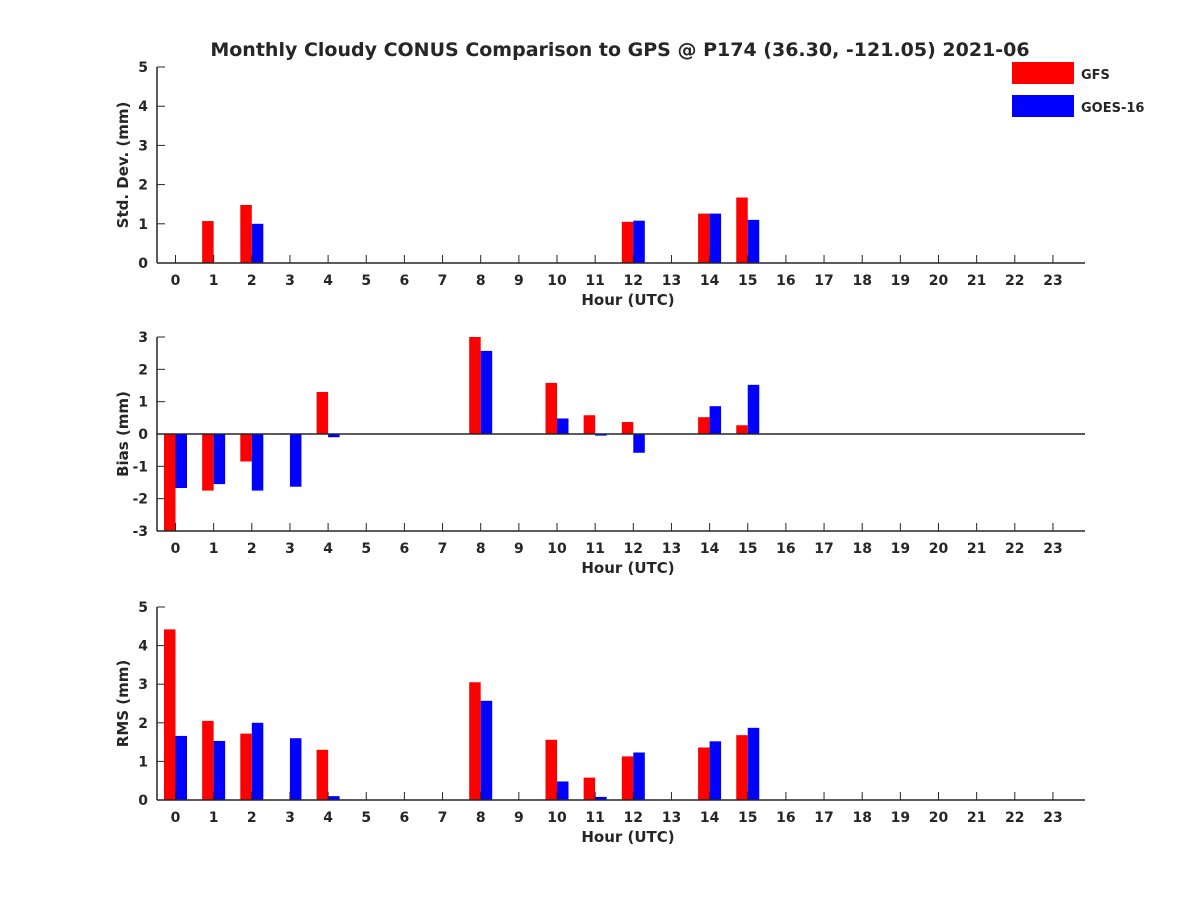 The width and height of the screenshot is (1200, 900). What do you see at coordinates (823, 281) in the screenshot?
I see `x-tick-label: 17` at bounding box center [823, 281].